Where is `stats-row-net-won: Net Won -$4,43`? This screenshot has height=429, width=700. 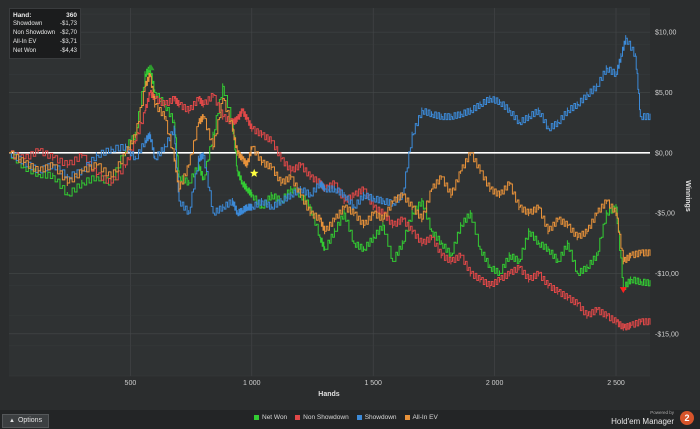 stats-row-net-won: Net Won -$4,43 is located at coordinates (45, 51).